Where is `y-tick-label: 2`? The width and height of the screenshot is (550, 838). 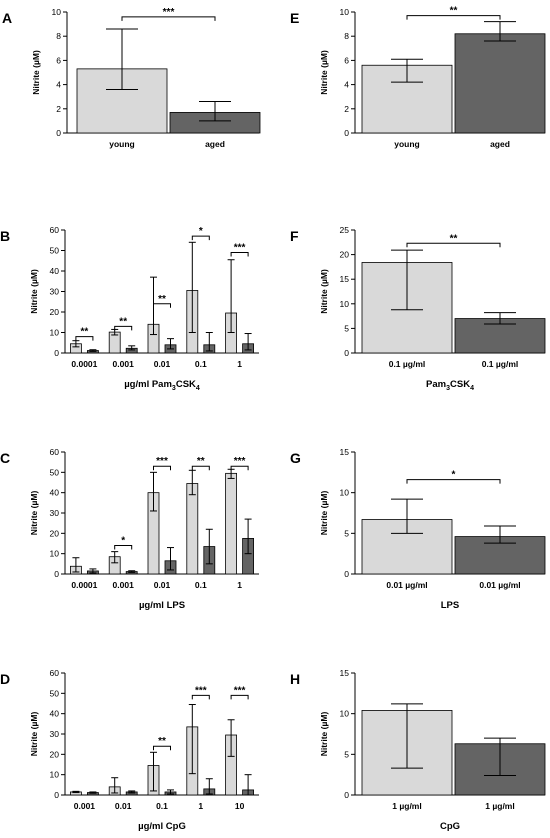
y-tick-label: 2 is located at coordinates (58, 109).